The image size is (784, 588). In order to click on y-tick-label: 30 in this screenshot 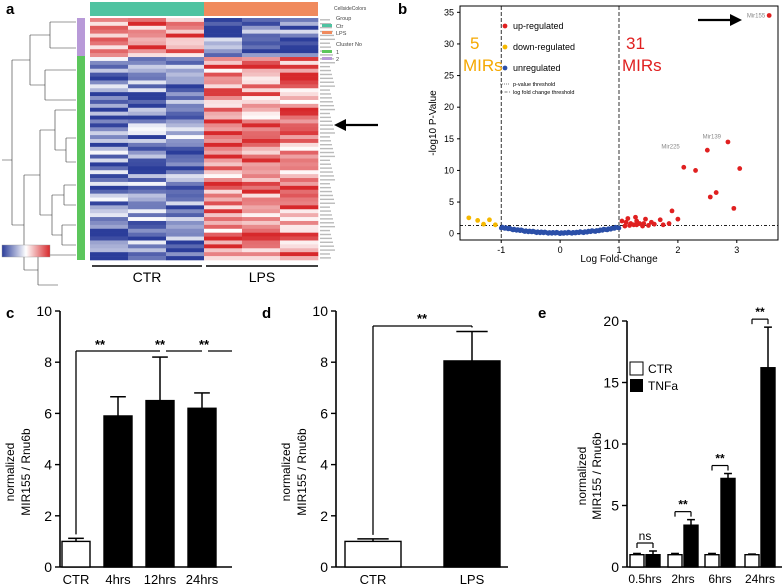, I will do `click(449, 44)`.